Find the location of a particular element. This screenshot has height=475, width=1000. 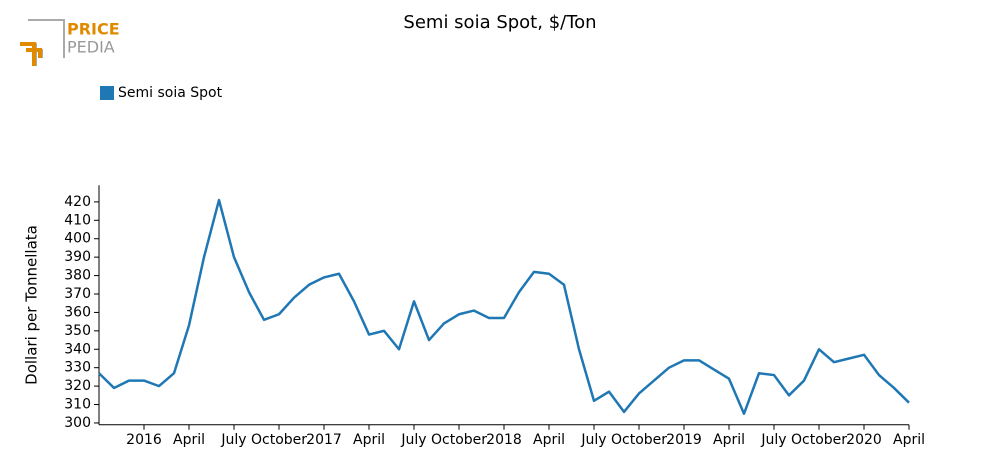

y-tick-label: 340 is located at coordinates (77, 349).